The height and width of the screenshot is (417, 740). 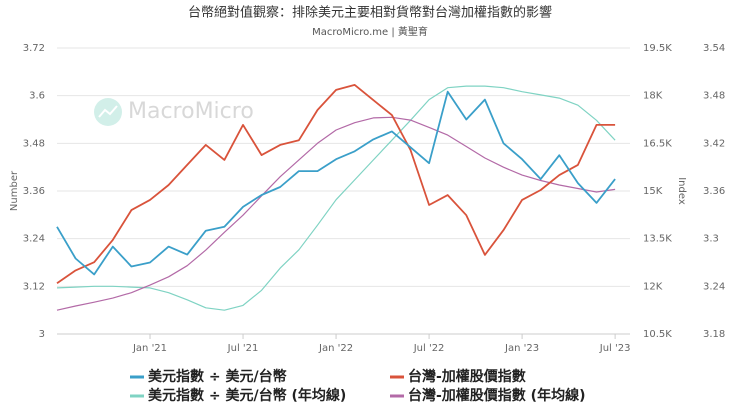 What do you see at coordinates (657, 143) in the screenshot?
I see `y2-tick-label: 16.5K` at bounding box center [657, 143].